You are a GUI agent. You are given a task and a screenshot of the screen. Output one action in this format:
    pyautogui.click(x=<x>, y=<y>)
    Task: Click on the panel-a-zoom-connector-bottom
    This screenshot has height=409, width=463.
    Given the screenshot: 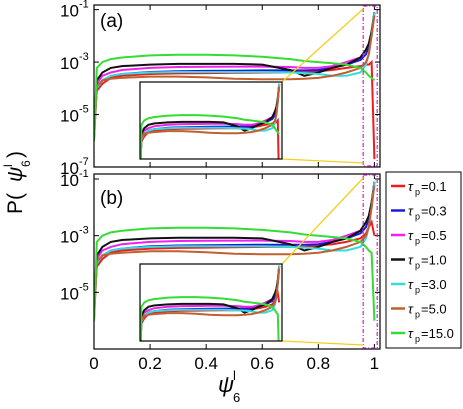 What is the action you would take?
    pyautogui.click(x=322, y=161)
    